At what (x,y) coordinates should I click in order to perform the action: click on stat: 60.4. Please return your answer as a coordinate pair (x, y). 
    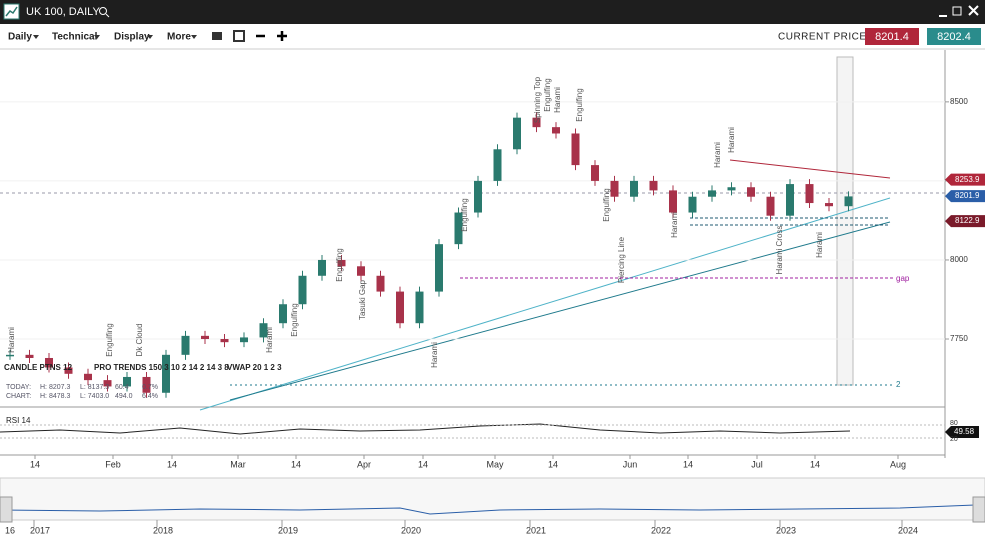
    Looking at the image, I should click on (122, 387).